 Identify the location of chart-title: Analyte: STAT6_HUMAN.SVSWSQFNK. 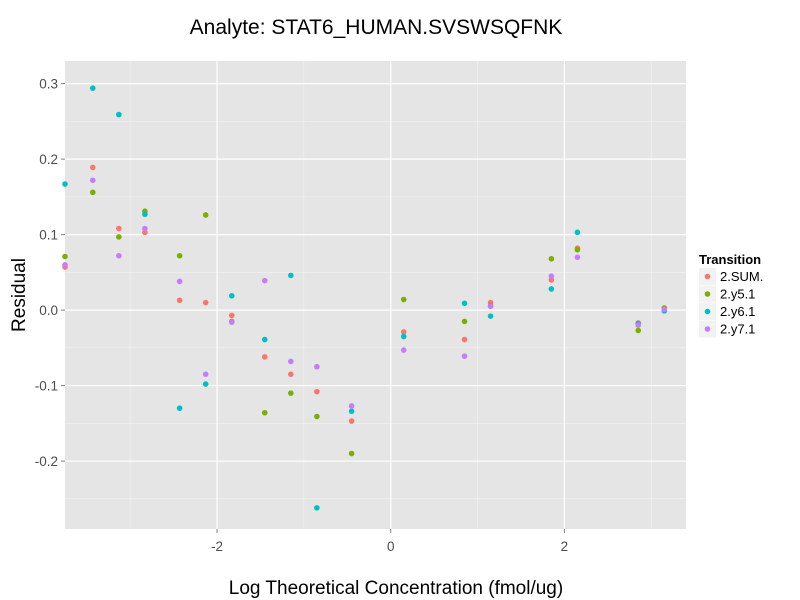
(376, 27).